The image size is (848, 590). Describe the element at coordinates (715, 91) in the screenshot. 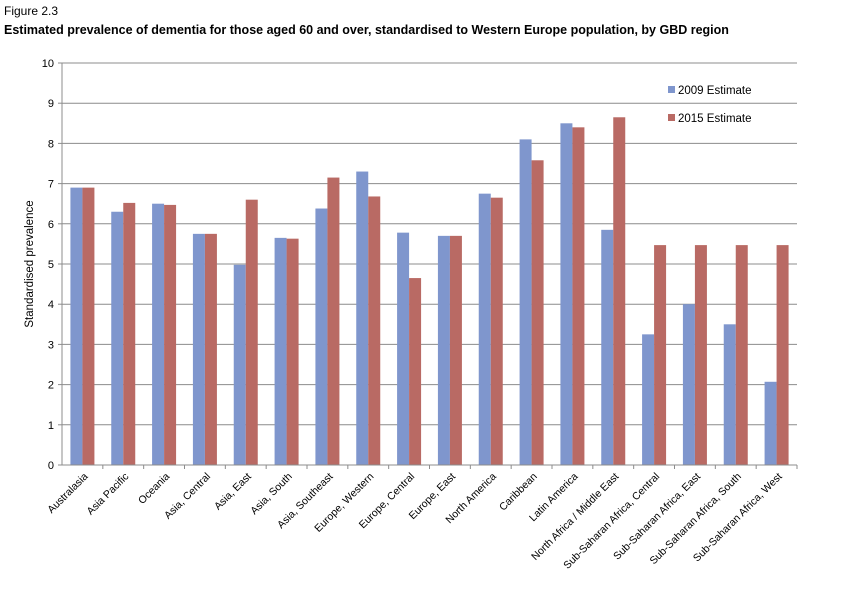

I see `legend-label: 2009 Estimate` at that location.